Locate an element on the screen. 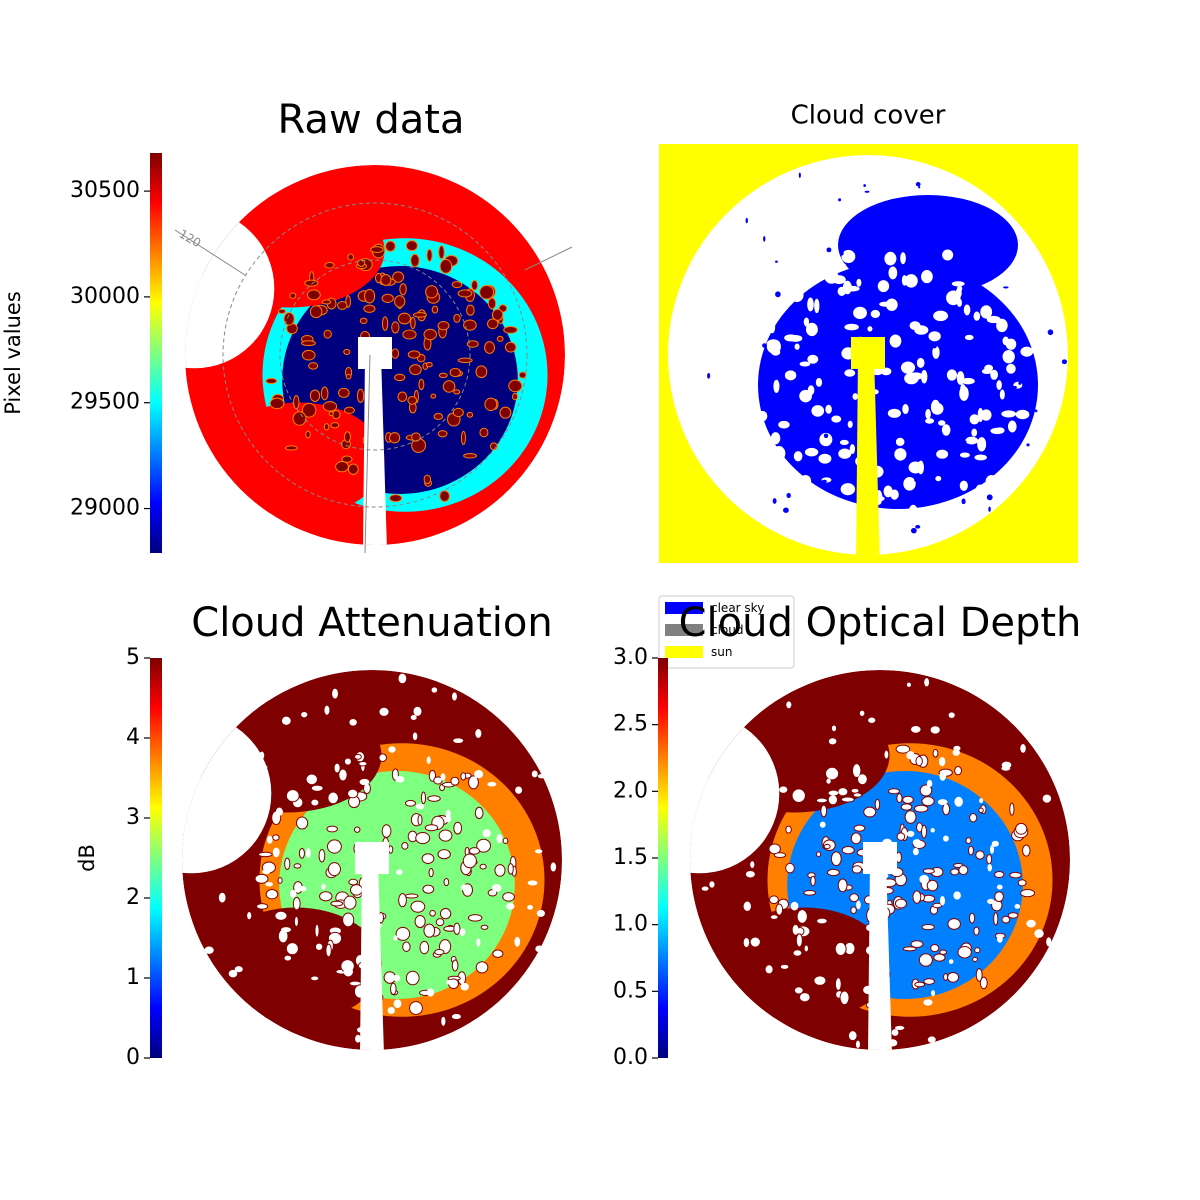 Image resolution: width=1200 pixels, height=1200 pixels. panel-title: Cloud Attenuation is located at coordinates (371, 623).